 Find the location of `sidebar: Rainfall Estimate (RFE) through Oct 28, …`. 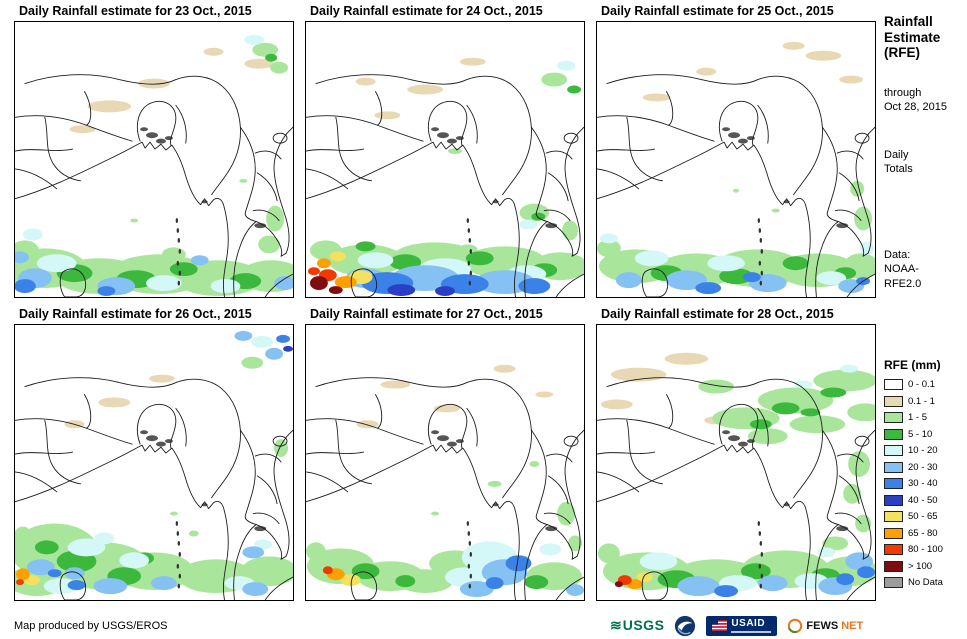

sidebar: Rainfall Estimate (RFE) through Oct 28, … is located at coordinates (924, 306).